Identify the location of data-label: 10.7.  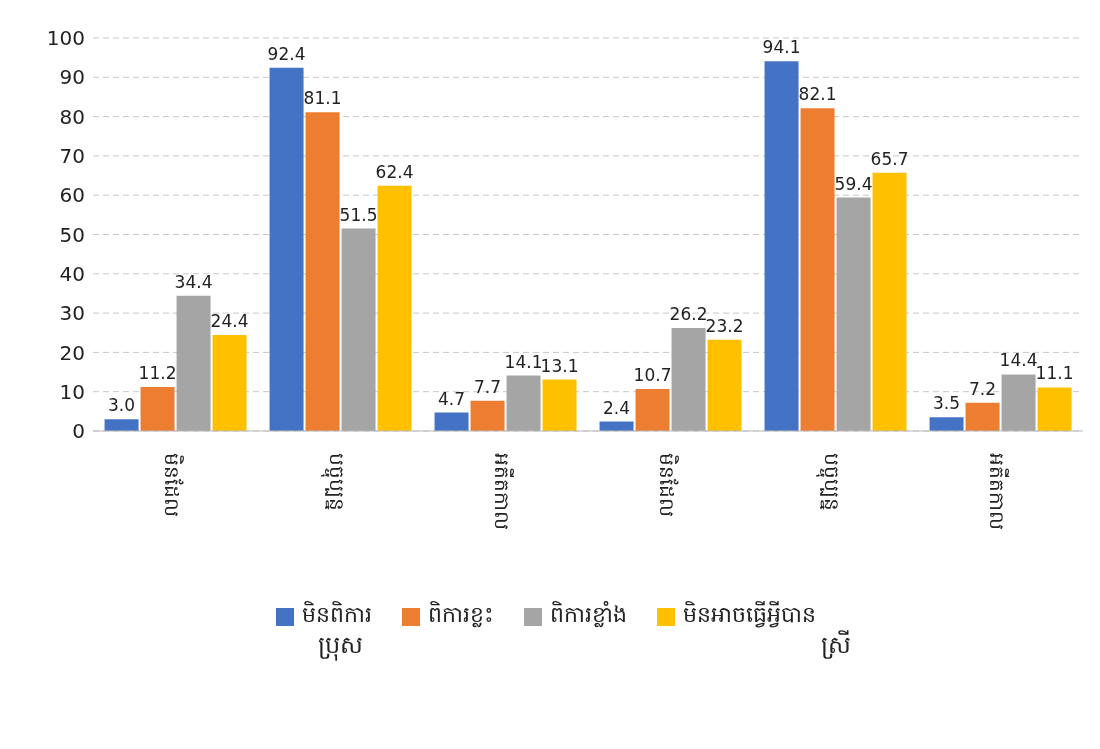
(652, 374).